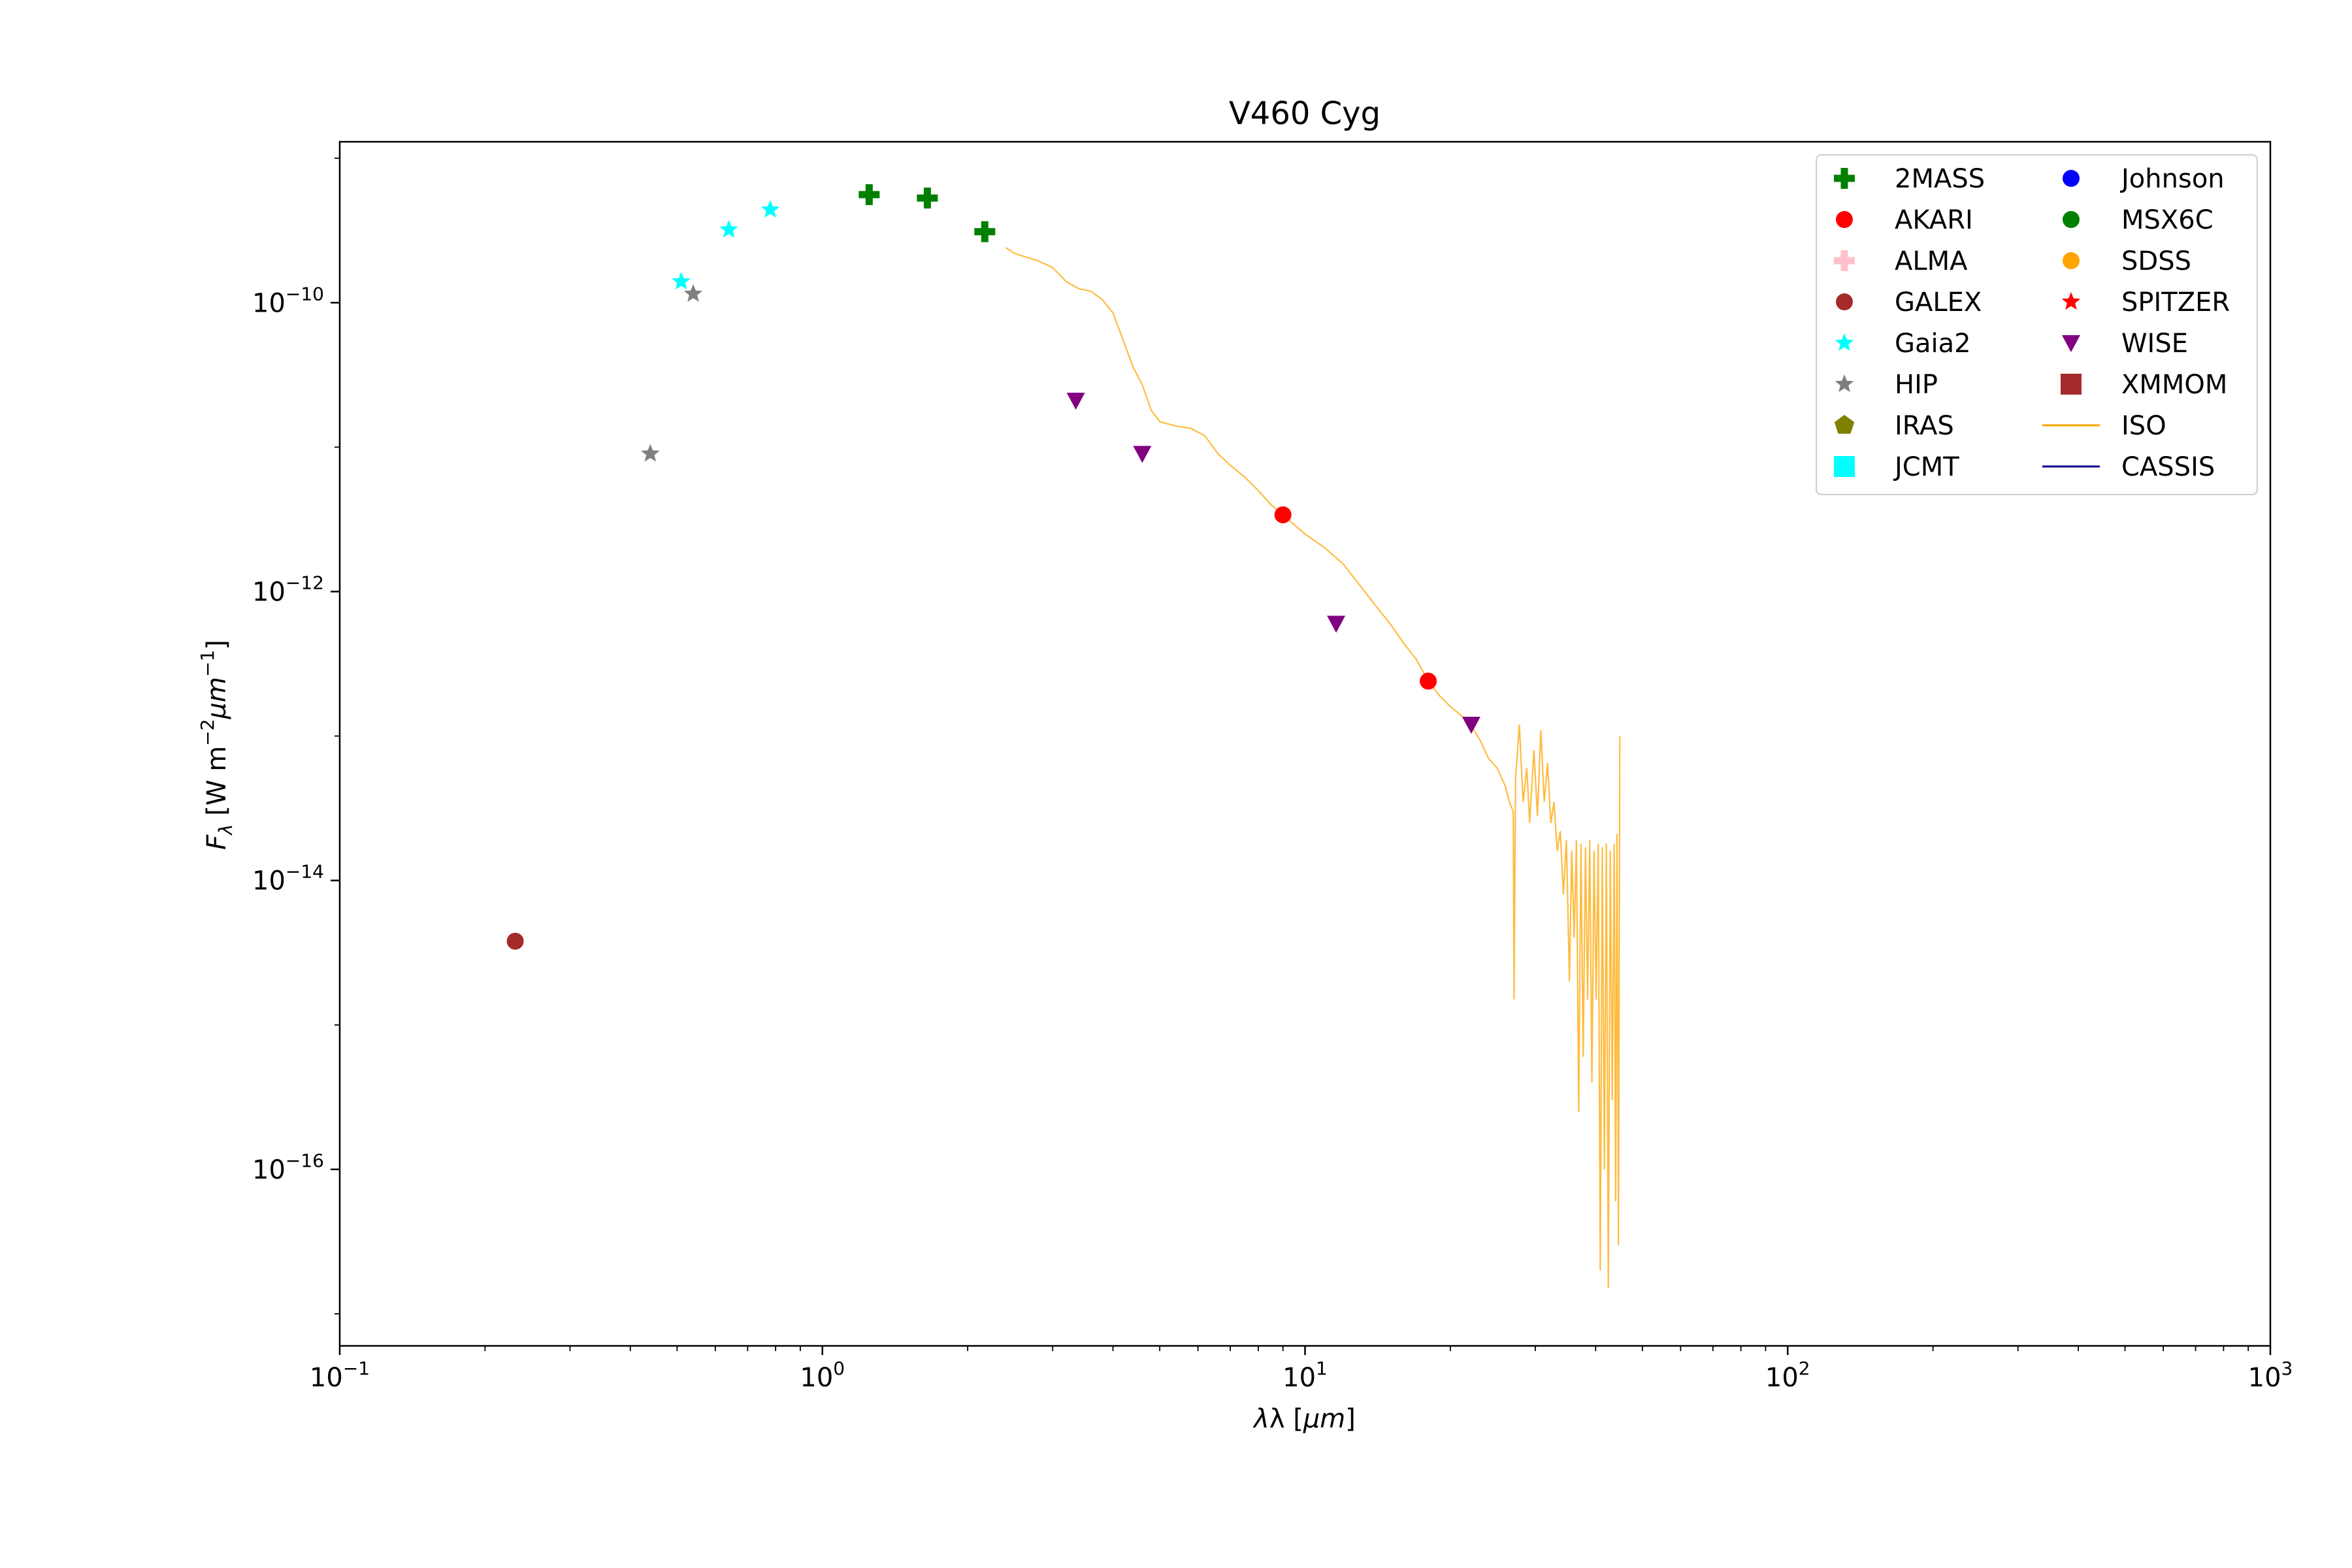  I want to click on legend-label: HIP, so click(1916, 385).